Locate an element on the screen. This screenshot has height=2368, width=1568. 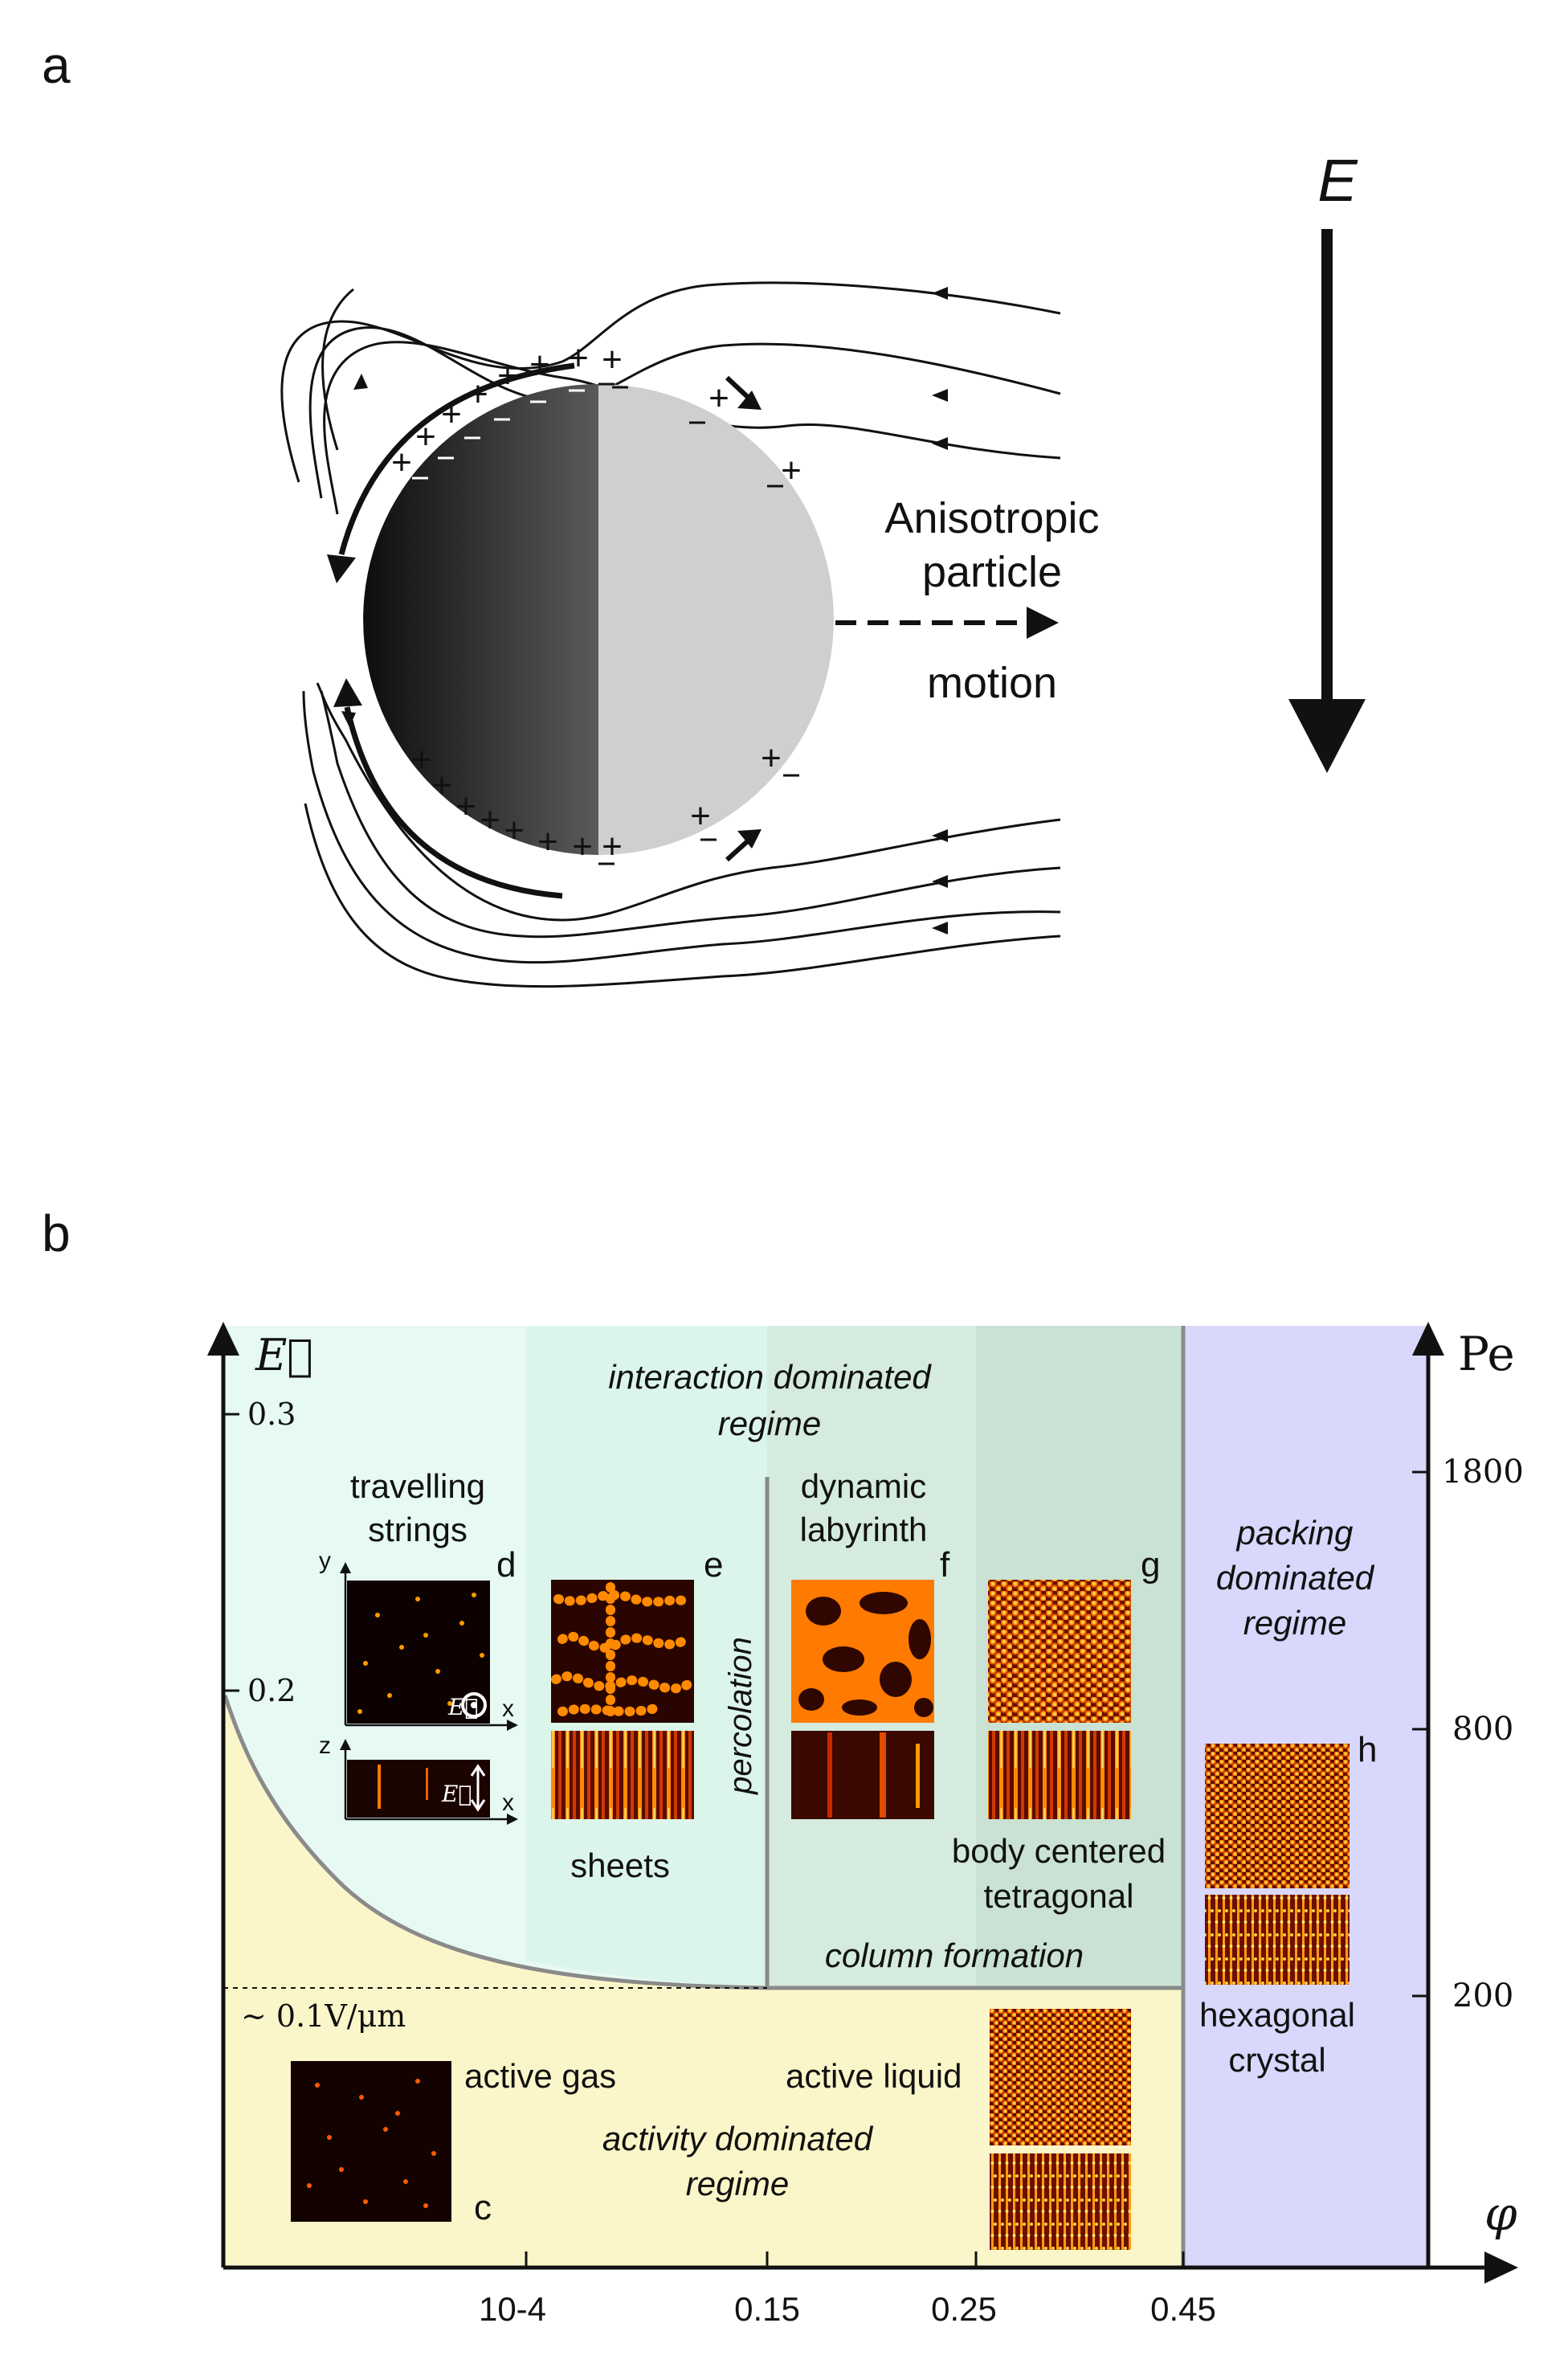
flow-arrowhead-small-bottom is located at coordinates (749, 839).